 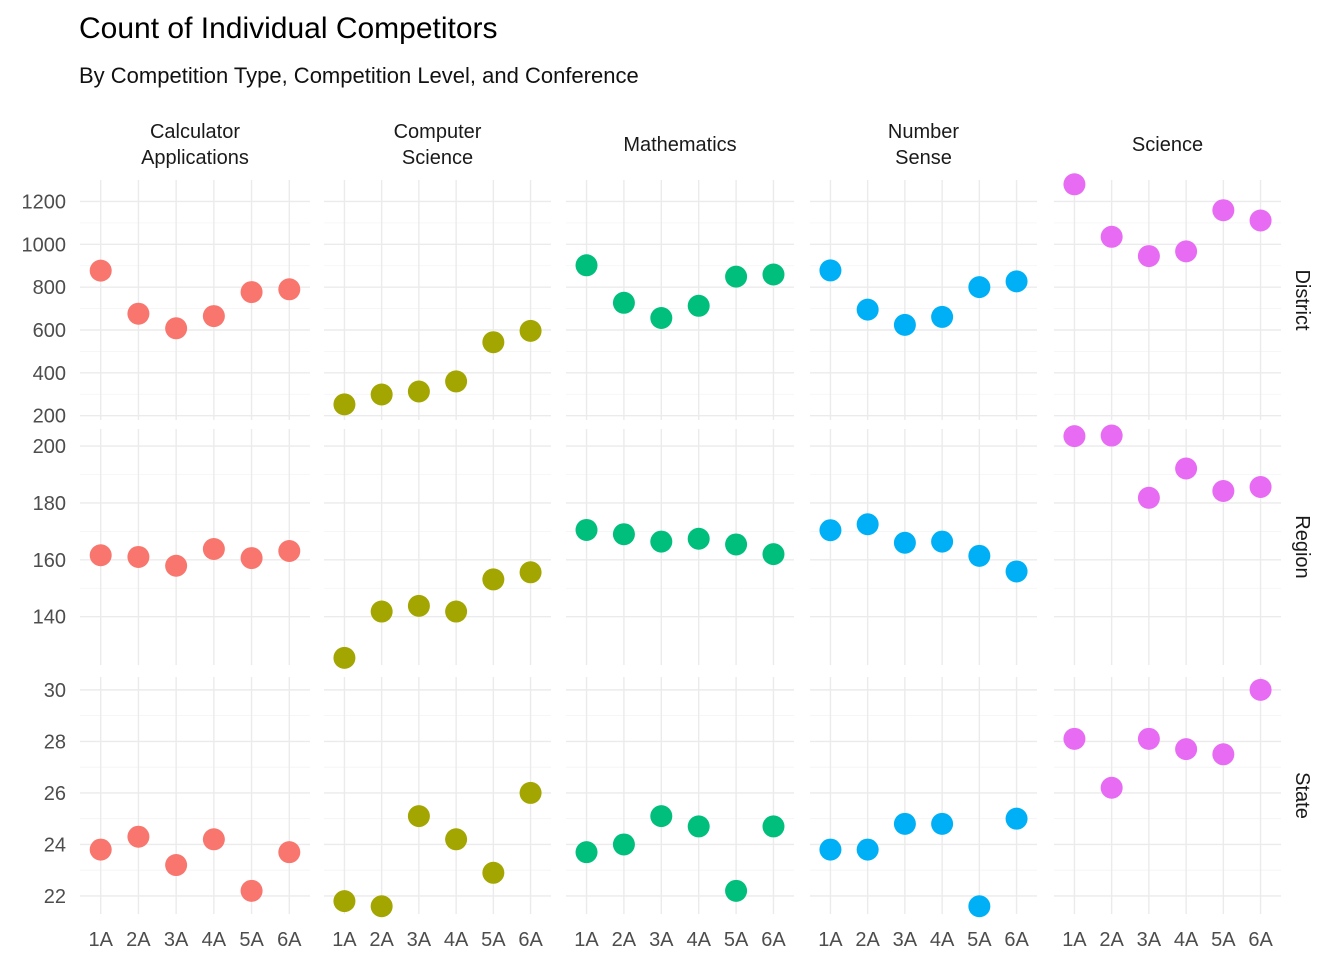 What do you see at coordinates (1074, 436) in the screenshot?
I see `point-region-sci-1A` at bounding box center [1074, 436].